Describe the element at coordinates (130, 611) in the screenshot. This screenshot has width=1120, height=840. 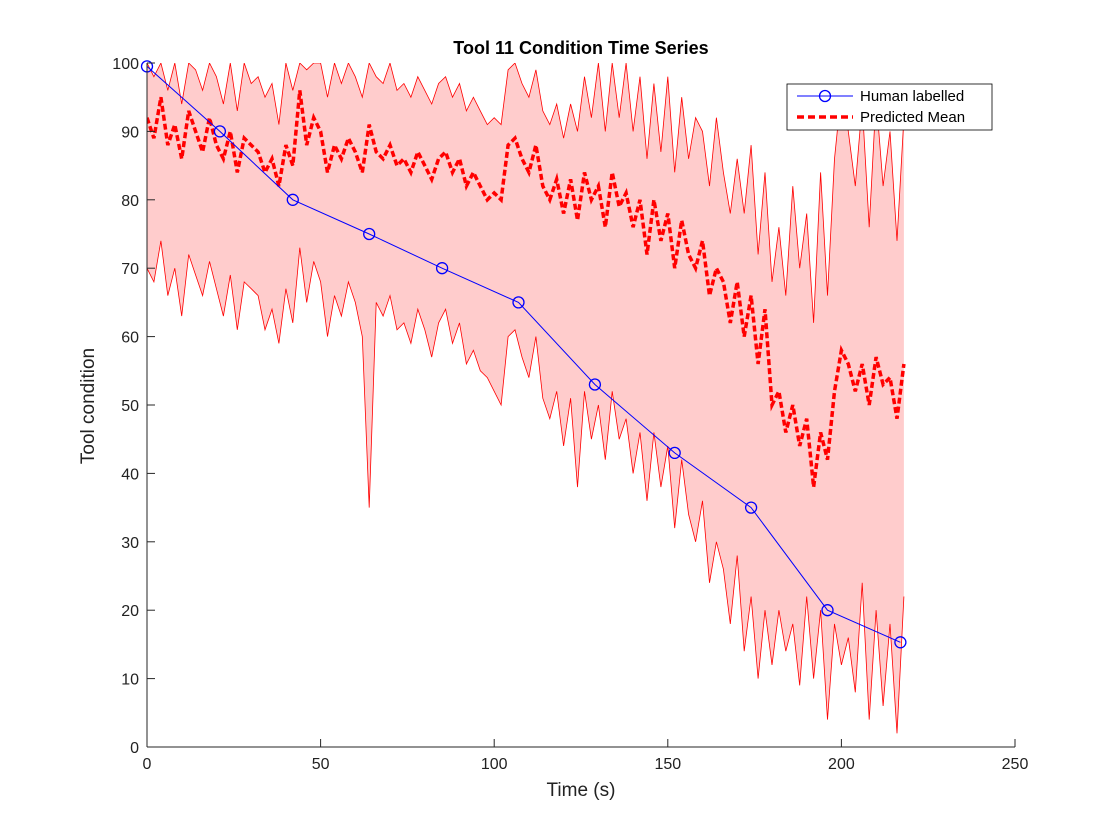
I see `y-tick-label: 20` at that location.